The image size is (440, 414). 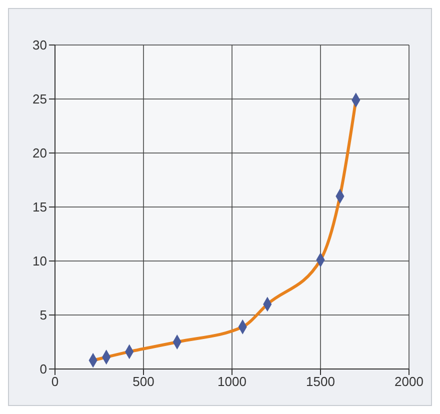 I want to click on y-tick-label: 0, so click(x=43, y=369).